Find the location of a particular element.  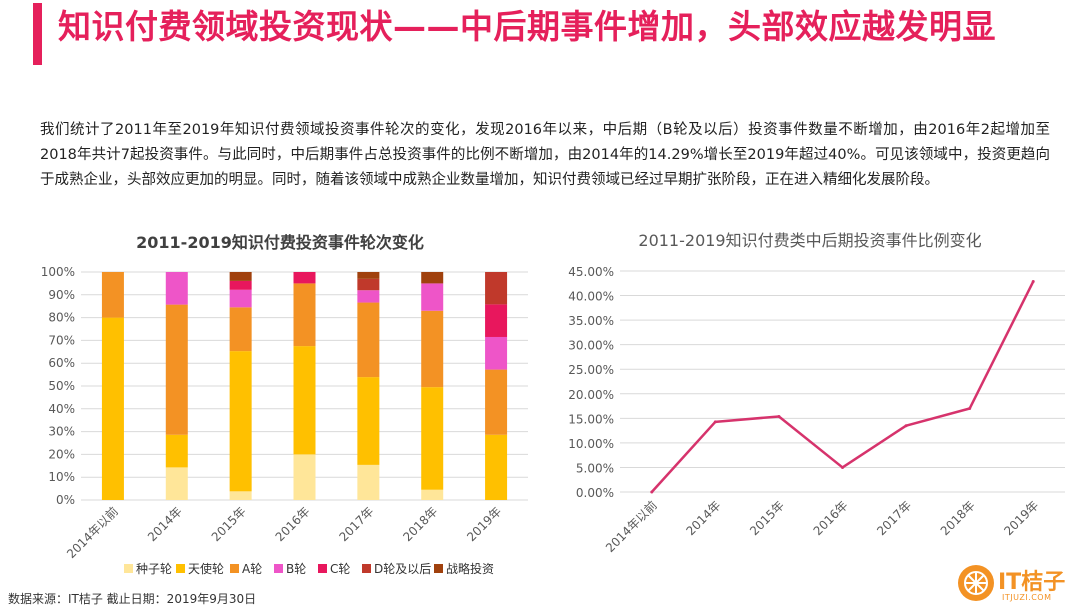

bar-chart-title: 2011-2019知识付费投资事件轮次变化 is located at coordinates (280, 242).